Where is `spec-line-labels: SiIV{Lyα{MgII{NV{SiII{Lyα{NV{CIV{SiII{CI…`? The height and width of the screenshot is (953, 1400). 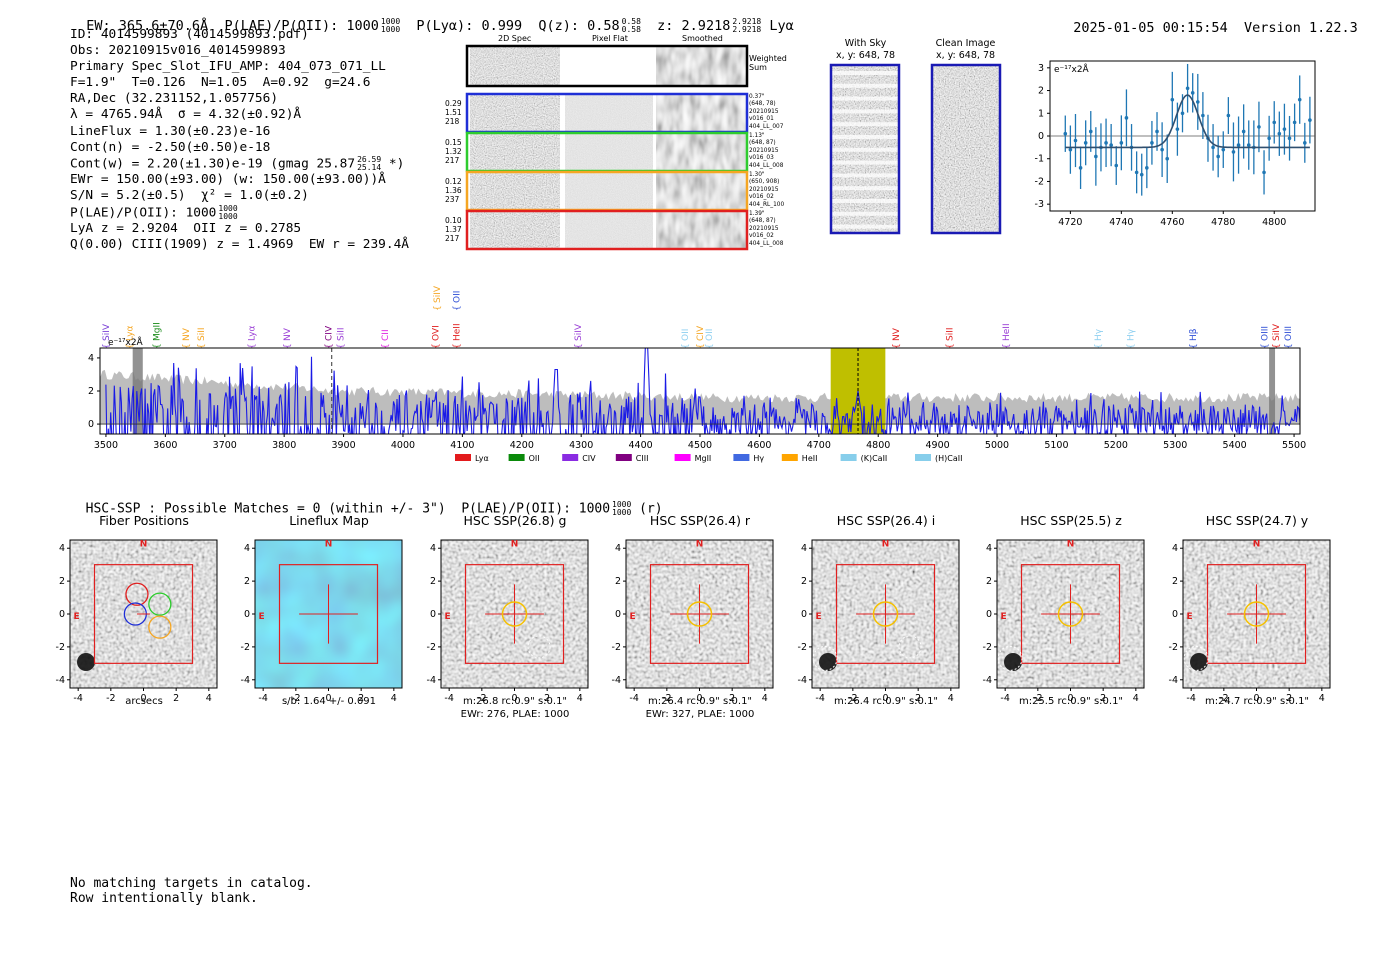
spec-line-labels: SiIV{Lyα{MgII{NV{SiII{Lyα{NV{CIV{SiII{CI… is located at coordinates (698, 317).